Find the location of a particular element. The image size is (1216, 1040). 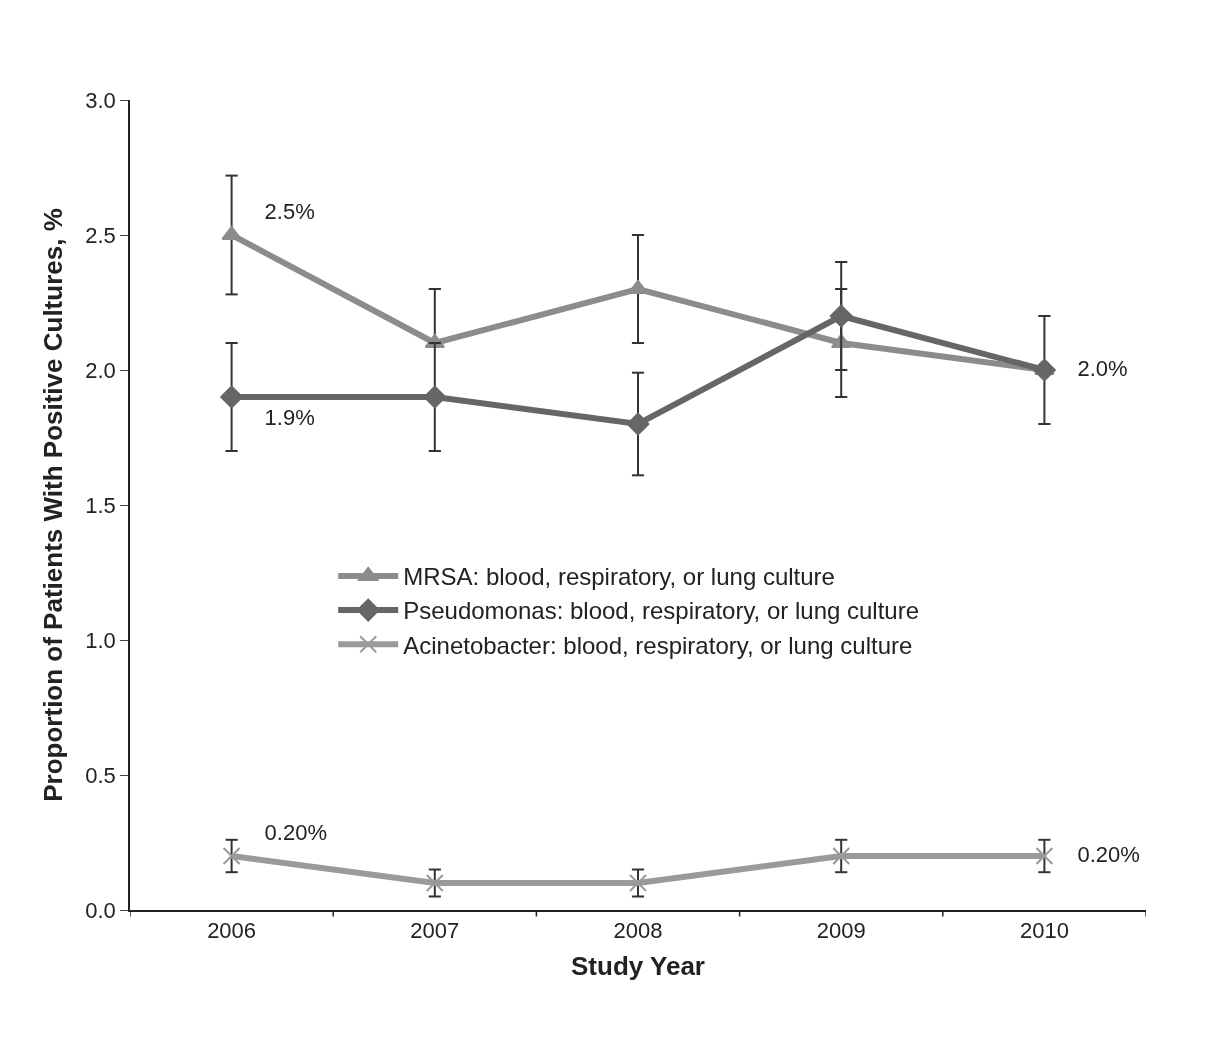

data-label: 1.9% is located at coordinates (278, 417).